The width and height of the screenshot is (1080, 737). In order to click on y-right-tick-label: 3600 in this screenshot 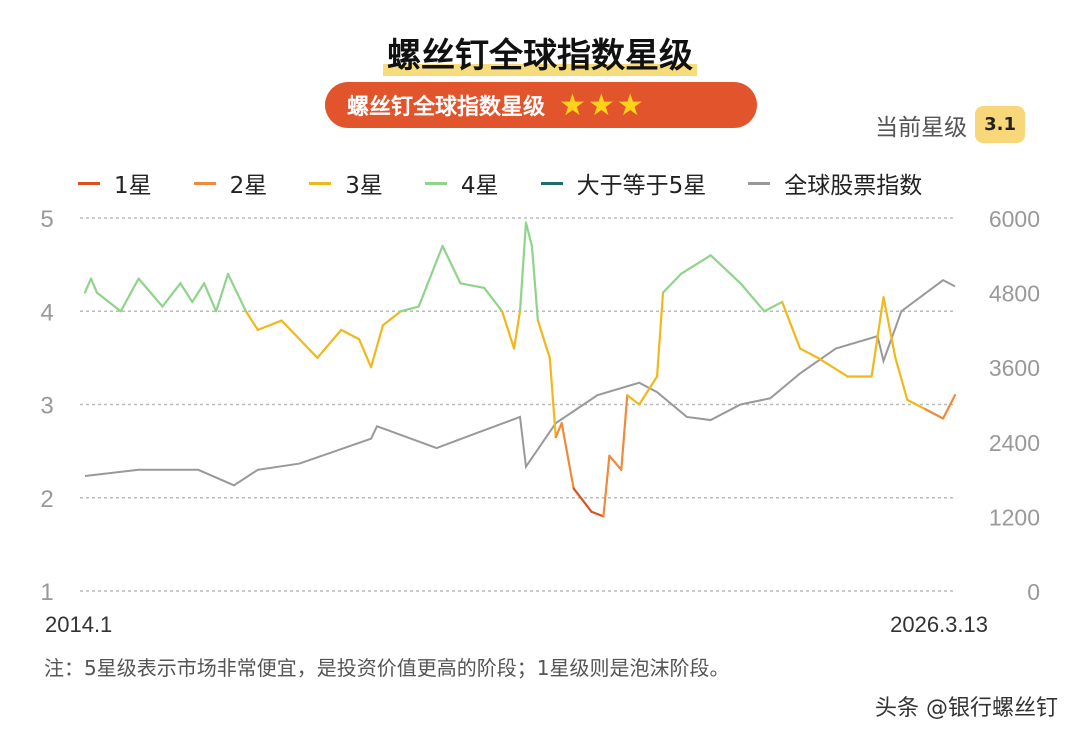, I will do `click(1014, 368)`.